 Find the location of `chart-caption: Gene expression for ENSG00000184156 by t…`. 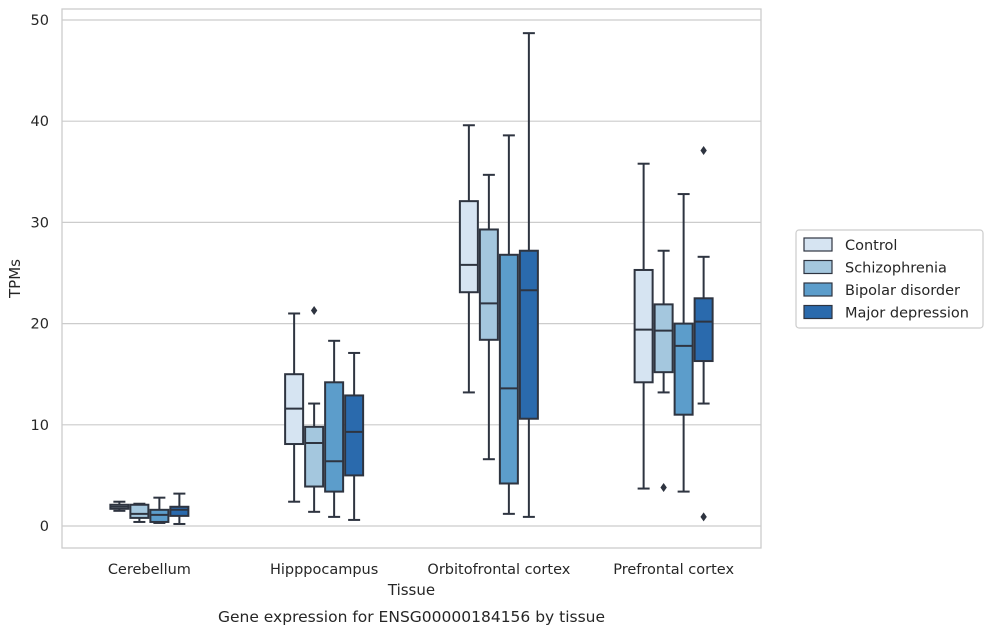

chart-caption: Gene expression for ENSG00000184156 by t… is located at coordinates (411, 617).